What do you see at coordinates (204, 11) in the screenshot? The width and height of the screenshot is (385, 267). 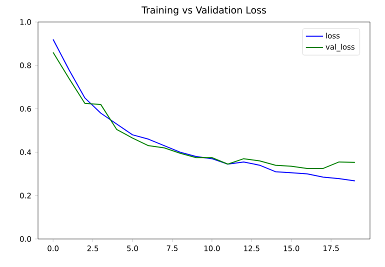 I see `chart-title: Training vs Validation Loss` at bounding box center [204, 11].